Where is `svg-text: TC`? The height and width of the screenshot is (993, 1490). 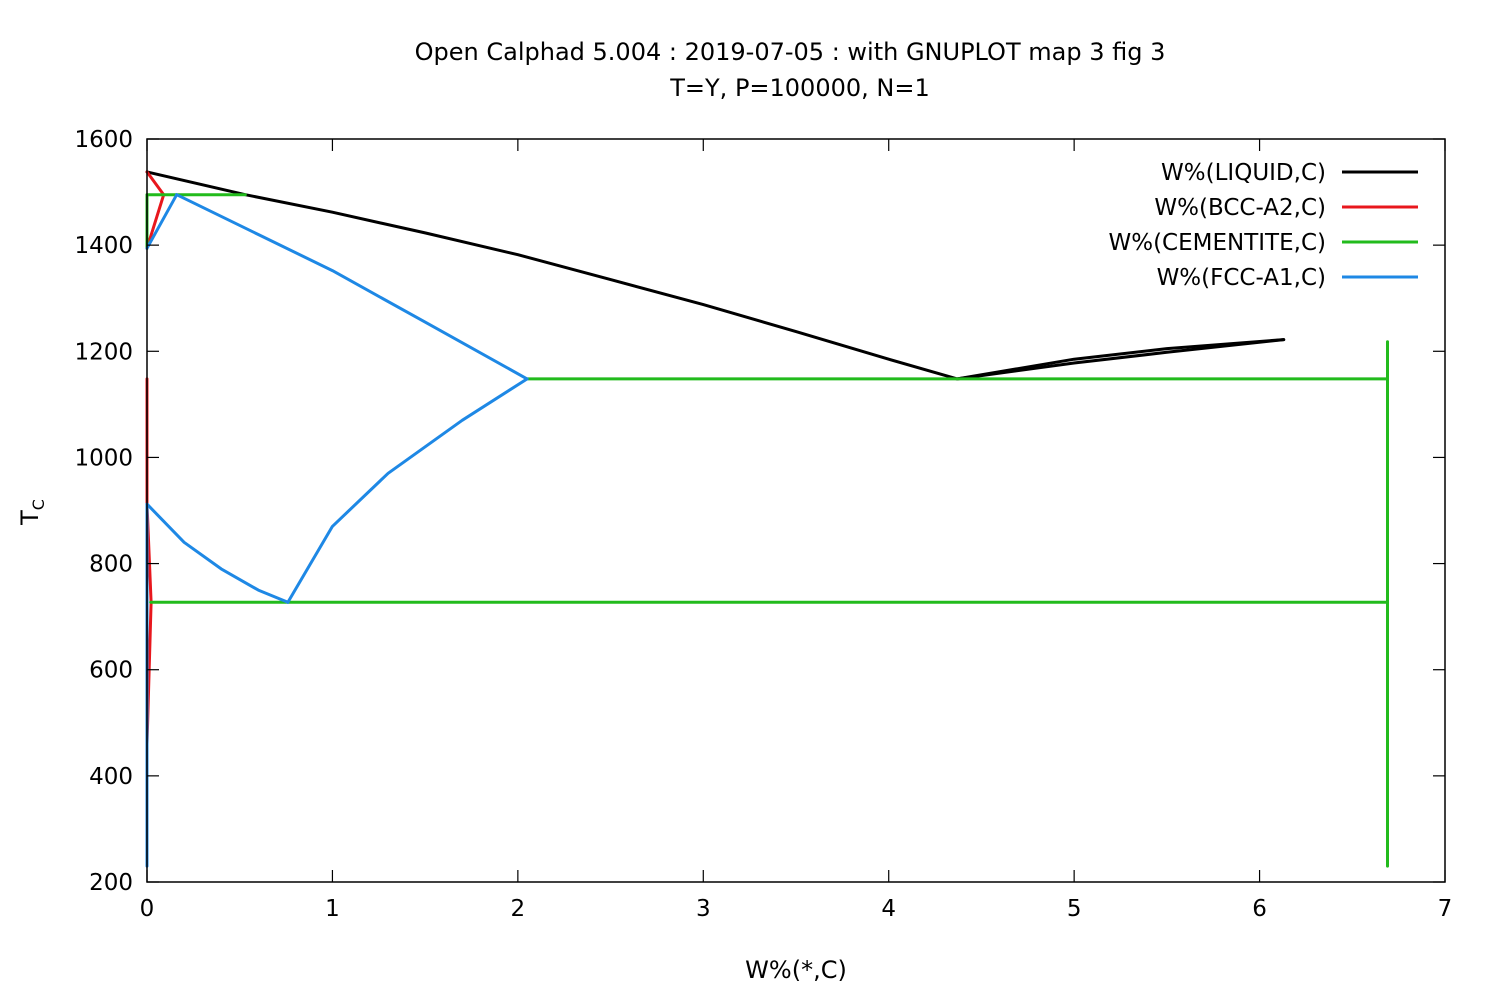 svg-text: TC is located at coordinates (32, 512).